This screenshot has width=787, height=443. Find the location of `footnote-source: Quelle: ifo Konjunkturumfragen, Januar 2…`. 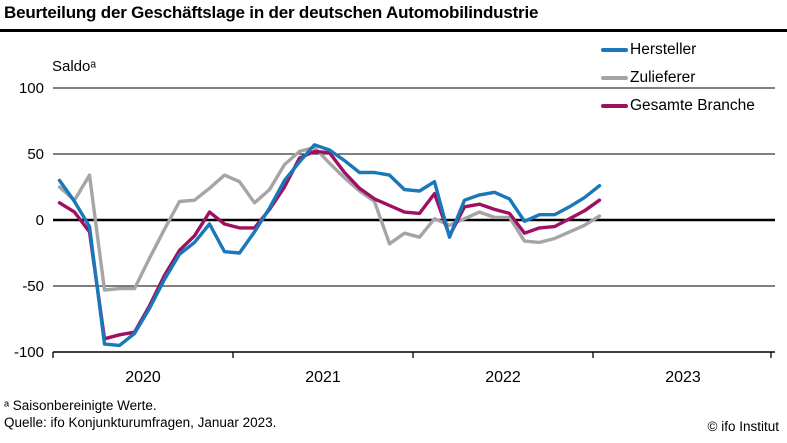

footnote-source: Quelle: ifo Konjunkturumfragen, Januar 2… is located at coordinates (140, 422).